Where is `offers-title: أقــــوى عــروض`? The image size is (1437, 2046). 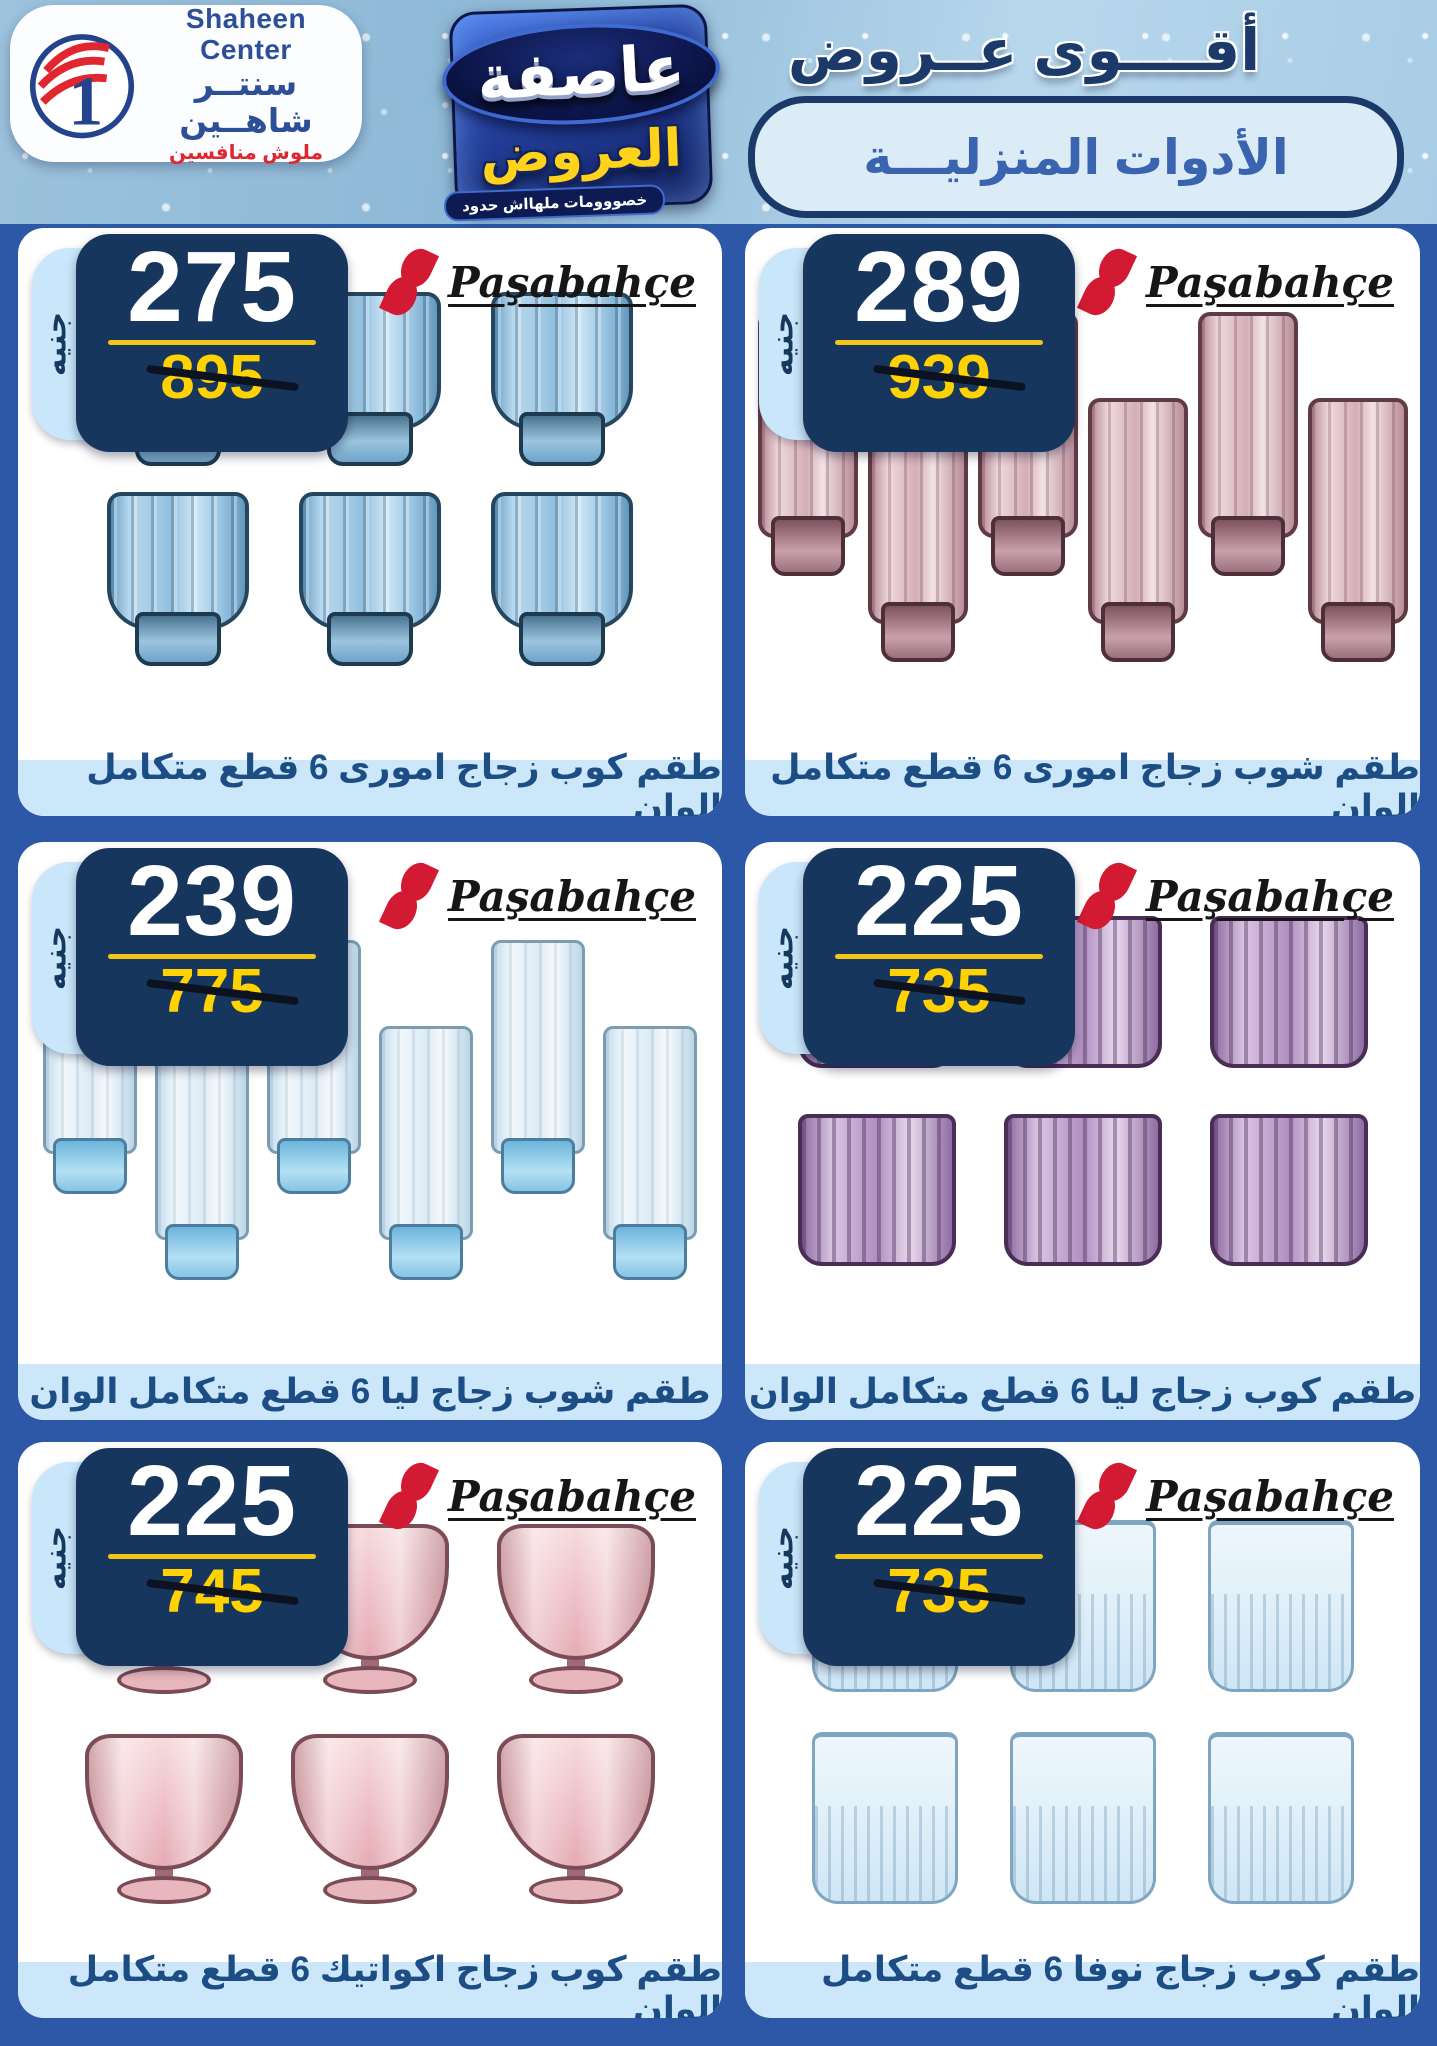
offers-title: أقــــوى عــروض is located at coordinates (1024, 50).